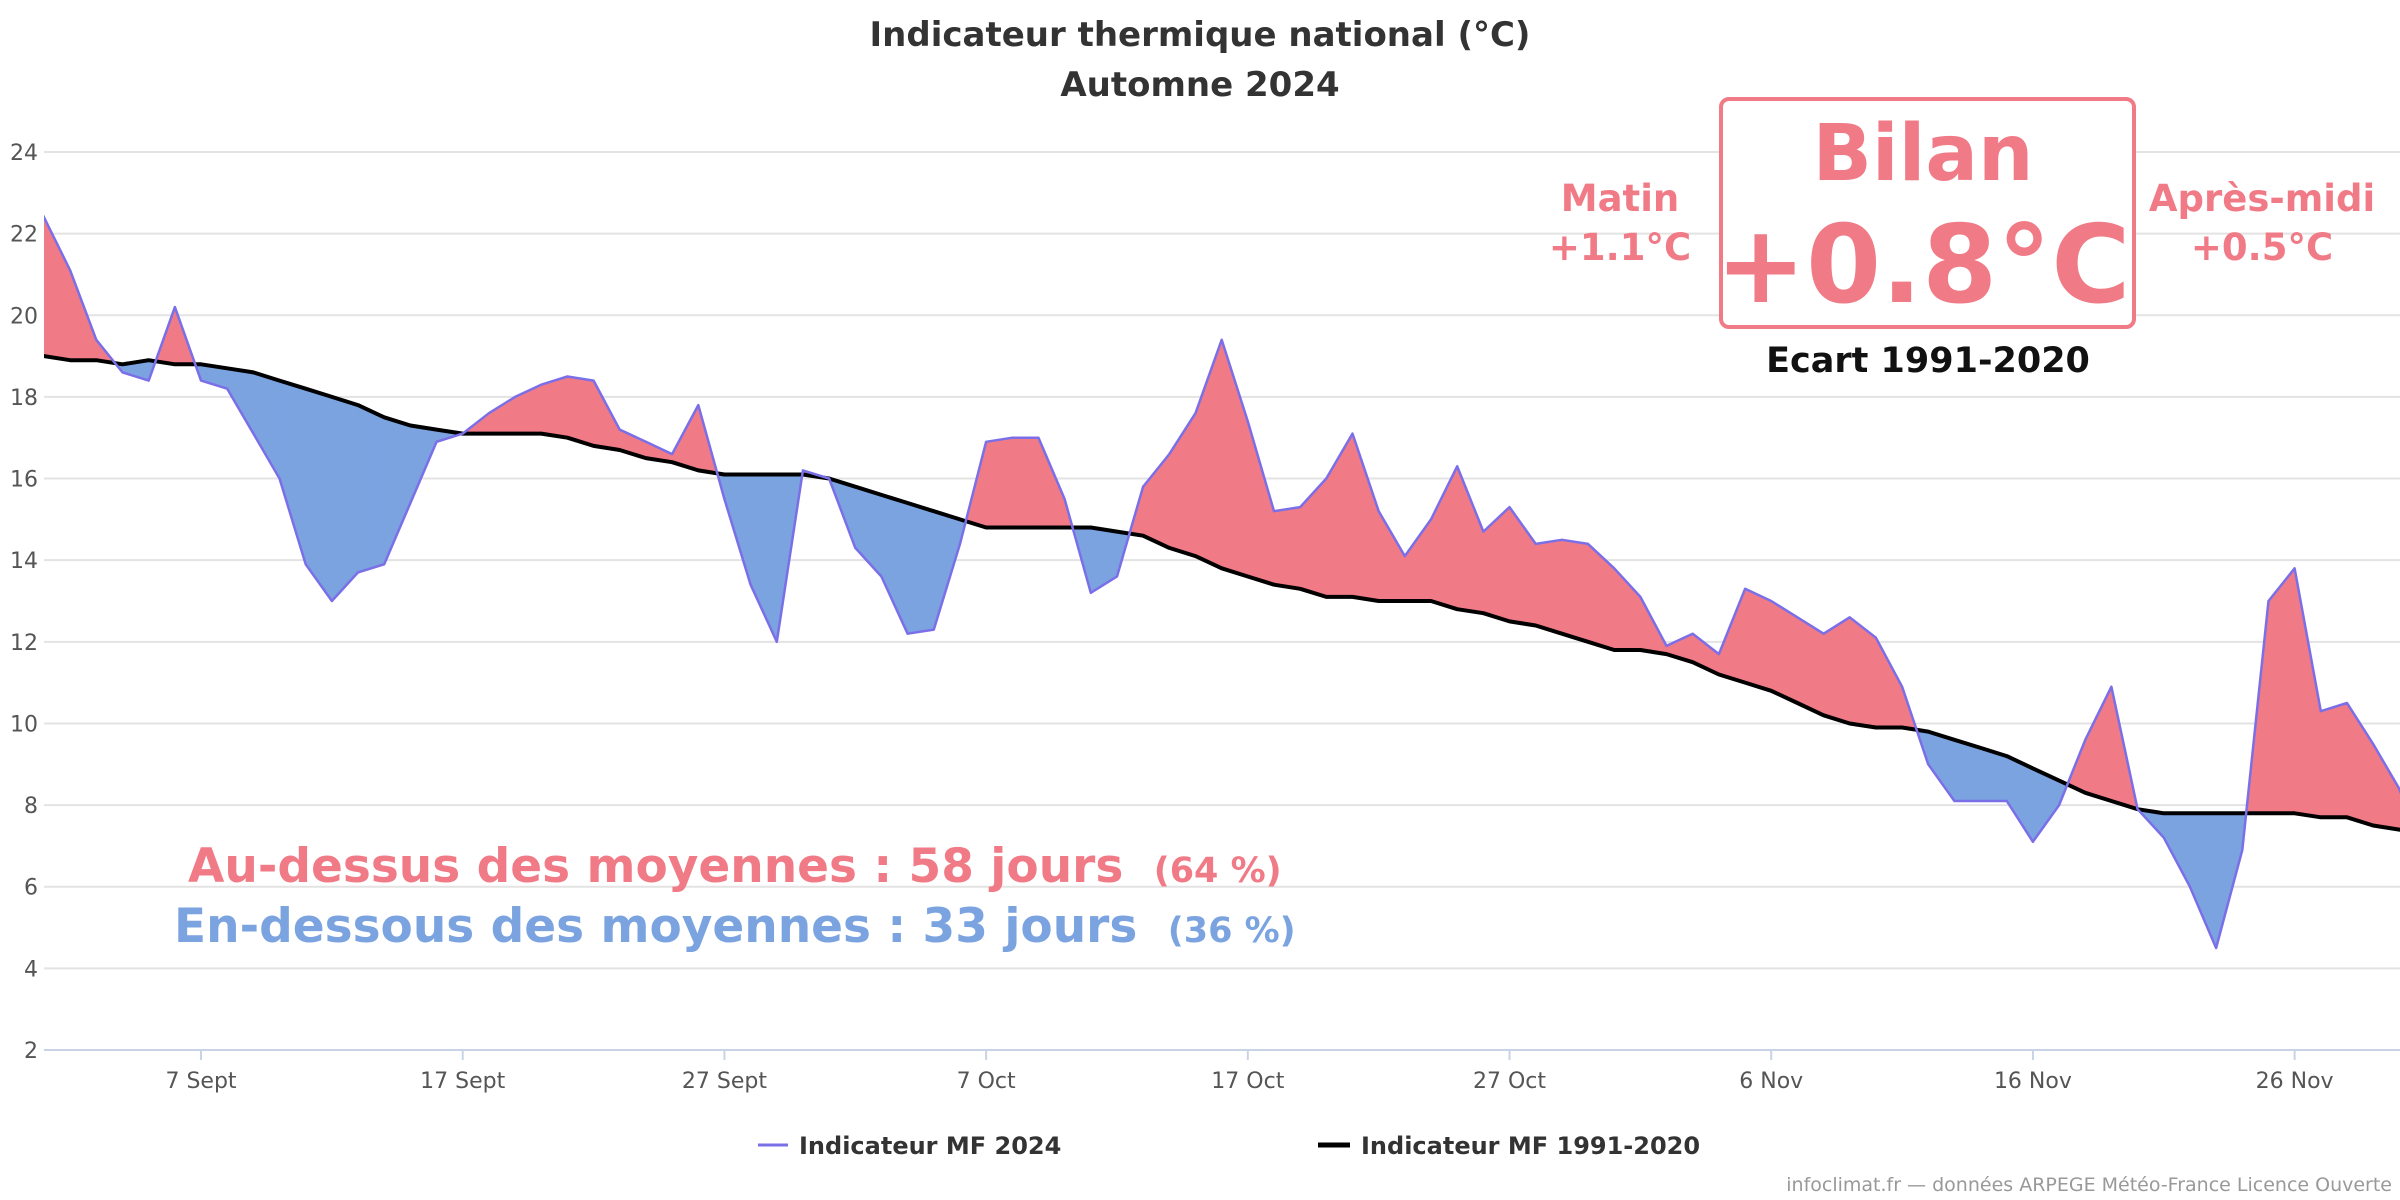  I want to click on afternoon-label: Après-midi, so click(2262, 198).